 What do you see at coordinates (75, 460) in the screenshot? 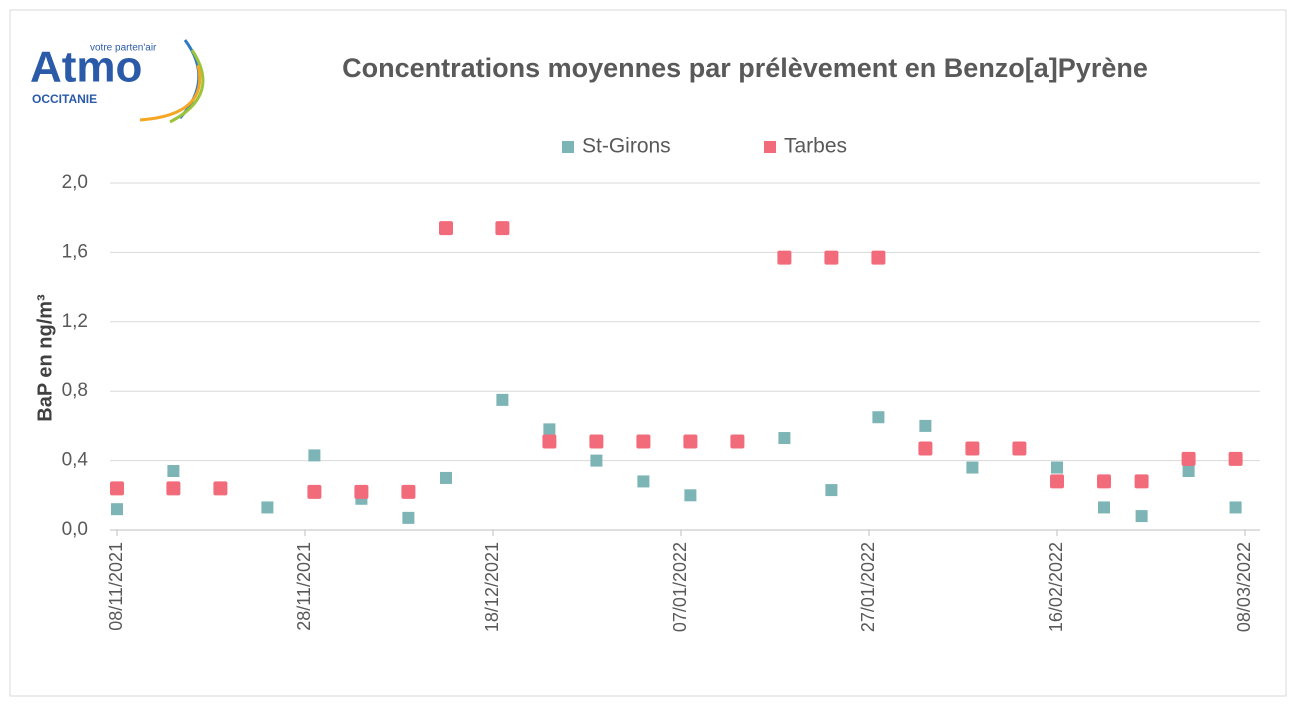
I see `y-tick-label: 0,4` at bounding box center [75, 460].